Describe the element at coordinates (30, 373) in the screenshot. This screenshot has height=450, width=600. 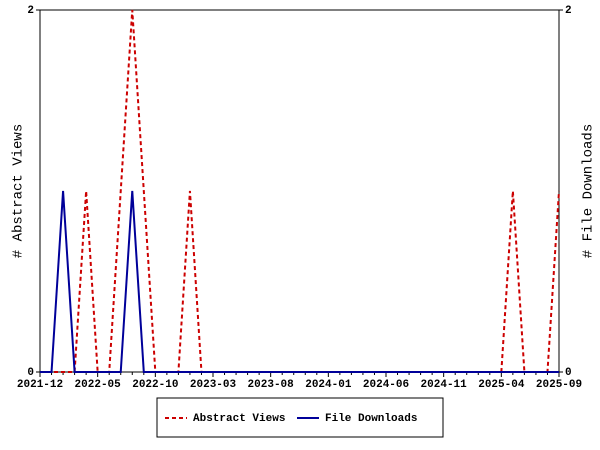
I see `y-tick-label: 0` at that location.